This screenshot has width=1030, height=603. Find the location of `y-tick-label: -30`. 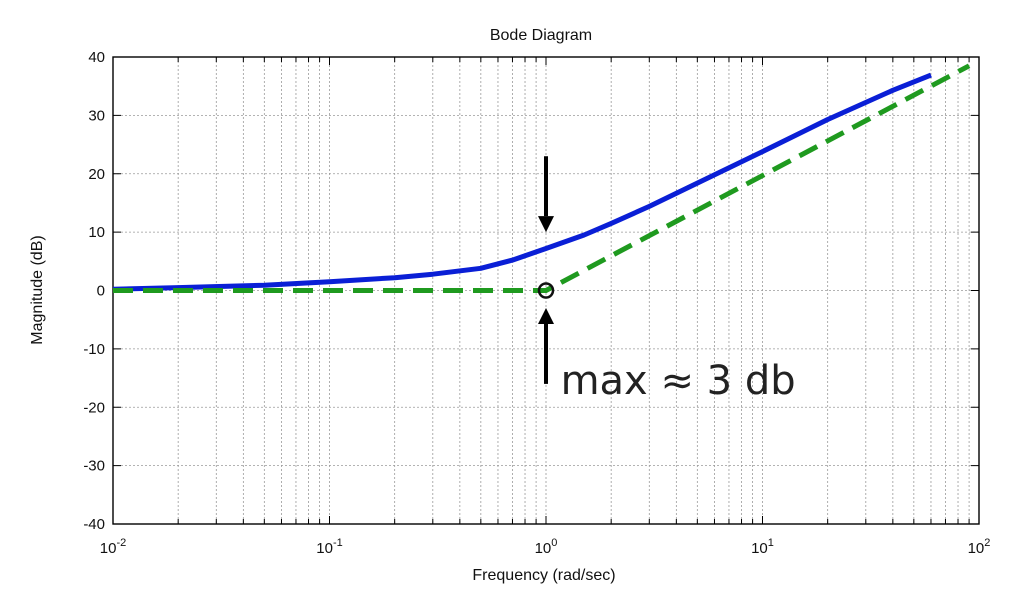

y-tick-label: -30 is located at coordinates (94, 466).